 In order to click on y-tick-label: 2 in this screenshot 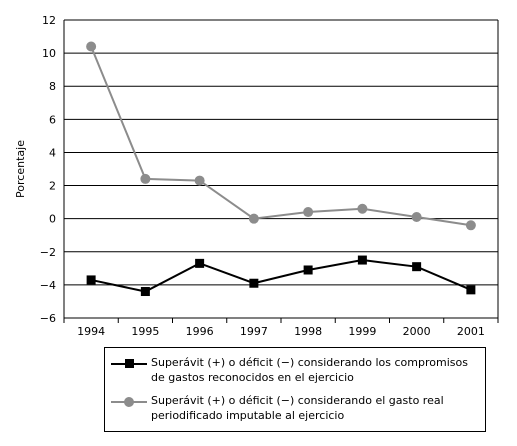, I will do `click(52, 186)`.